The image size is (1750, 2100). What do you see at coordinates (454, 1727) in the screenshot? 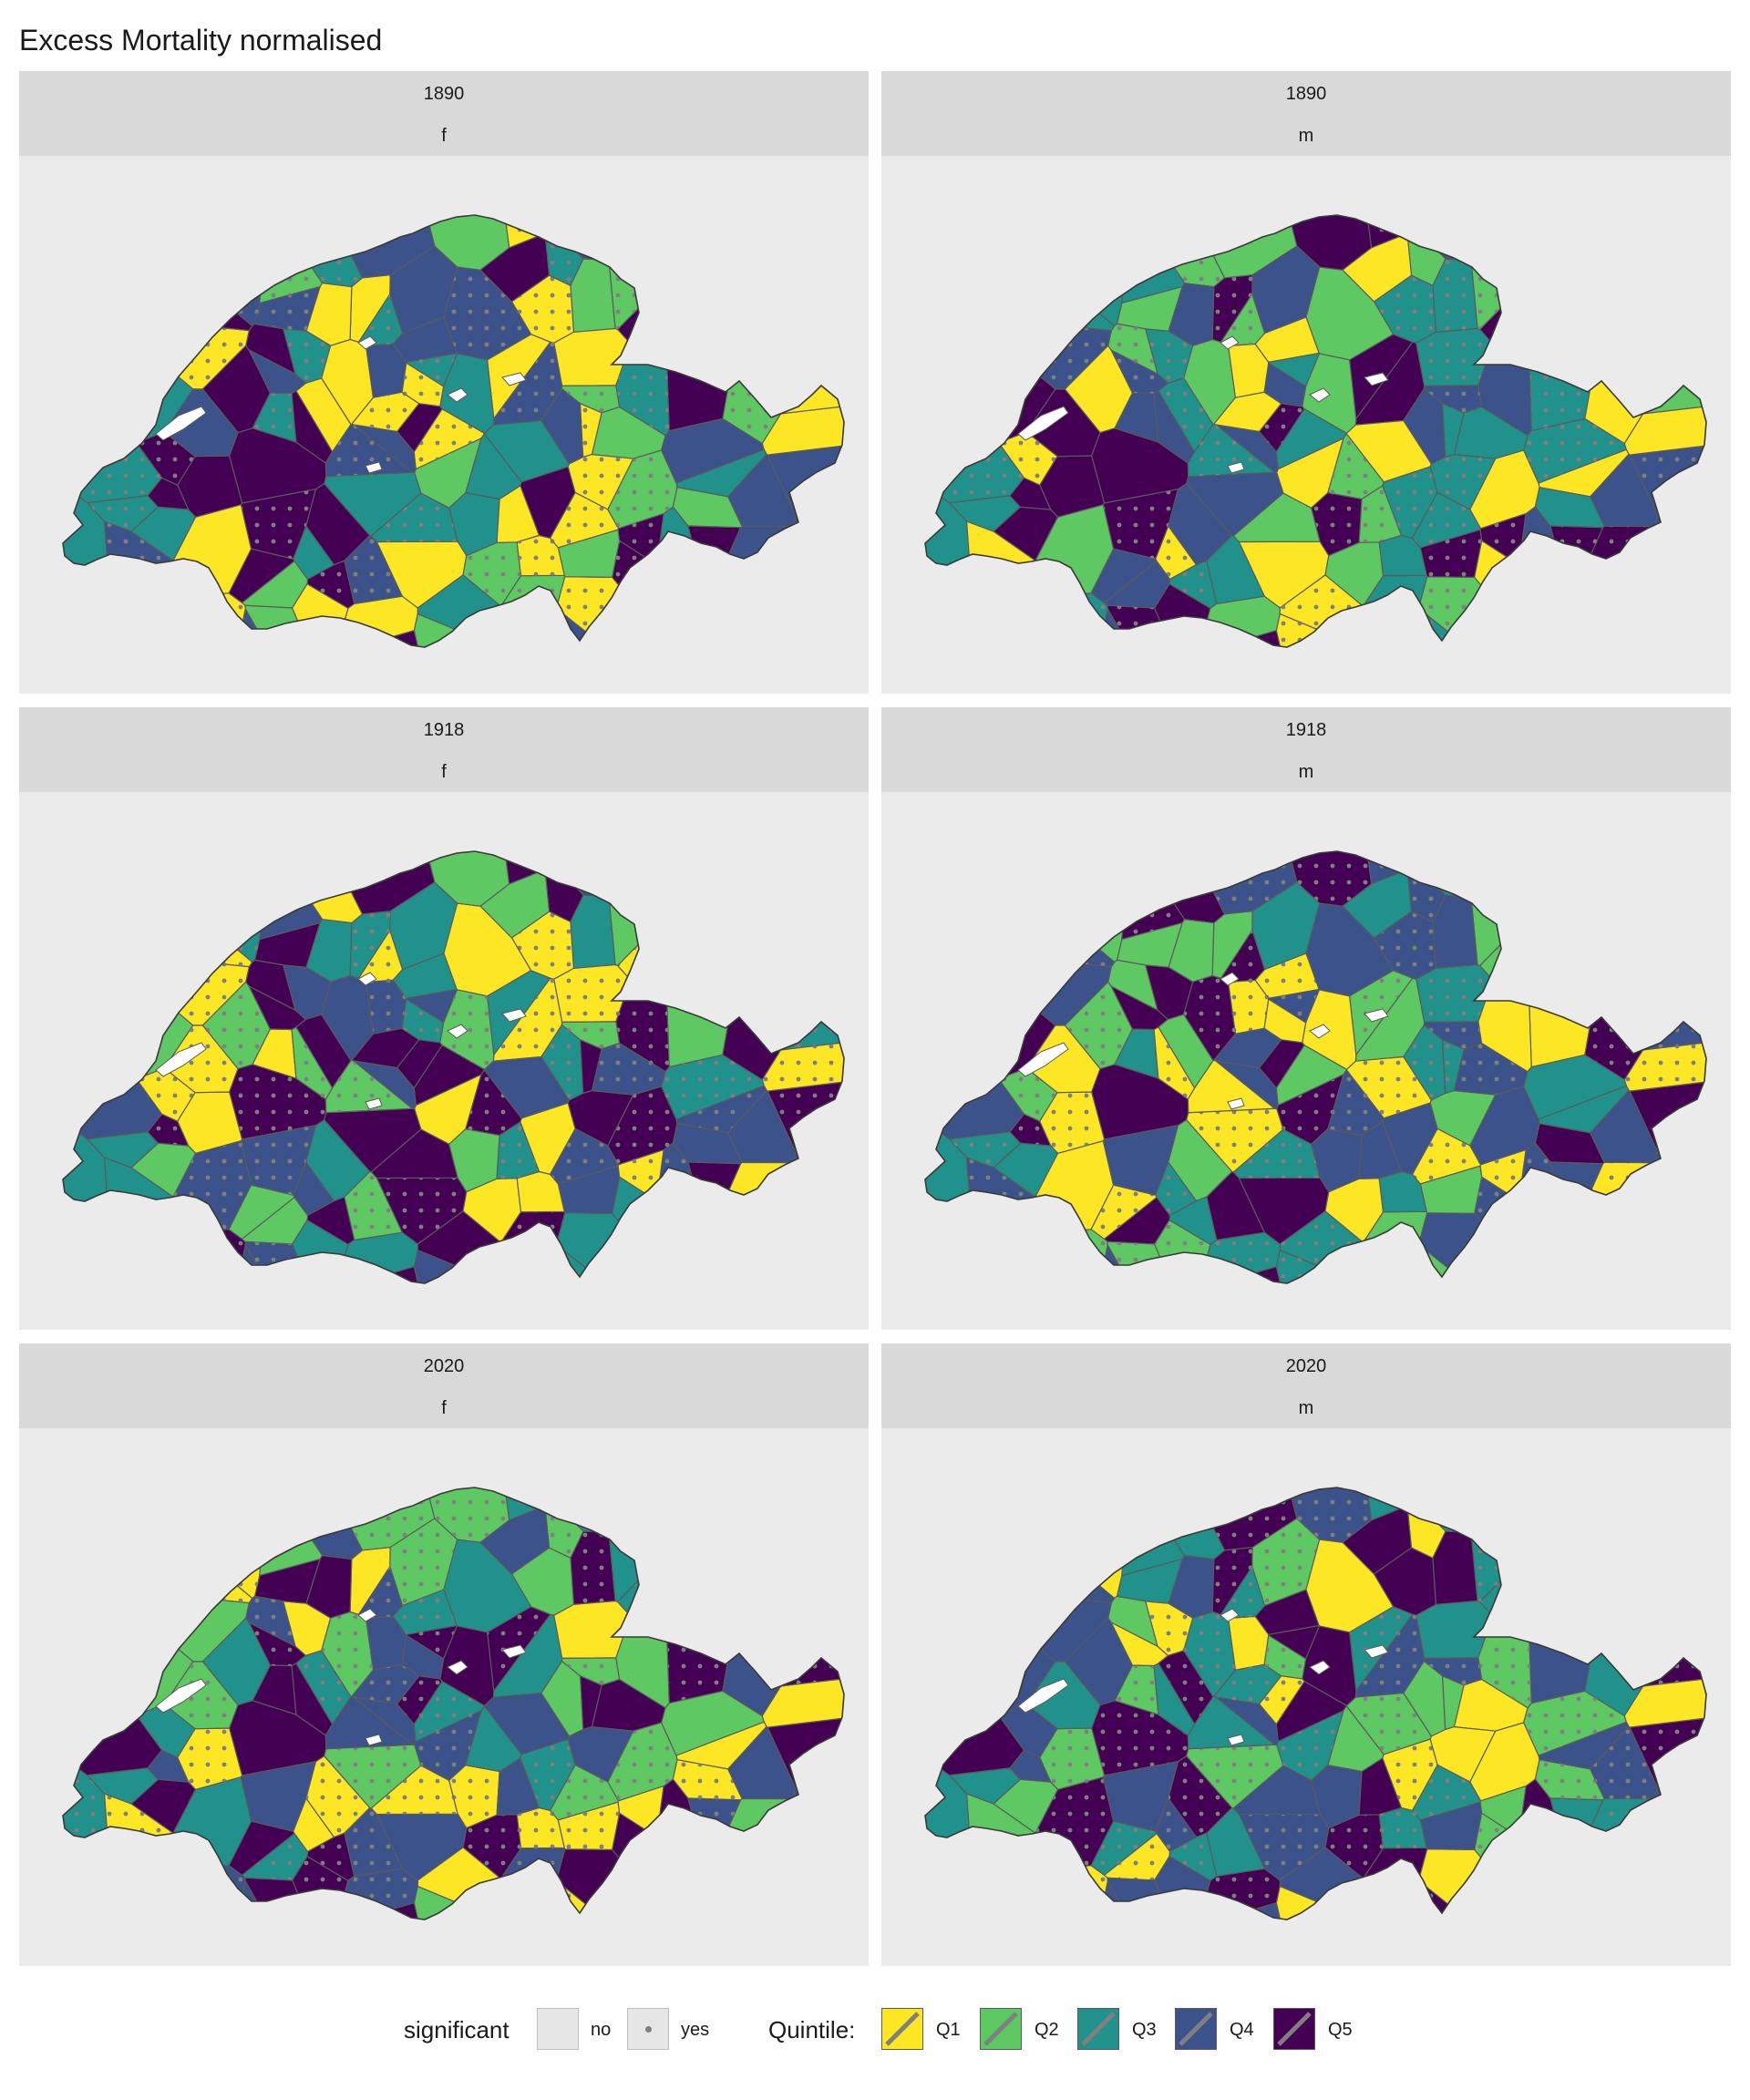
I see `district-layer` at bounding box center [454, 1727].